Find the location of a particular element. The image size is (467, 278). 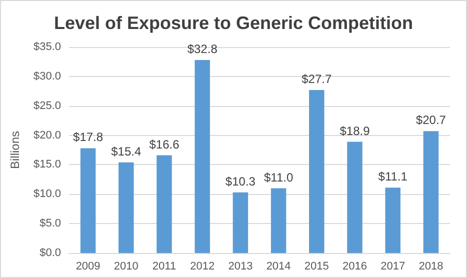

x-tick-label: 2018 is located at coordinates (431, 266).